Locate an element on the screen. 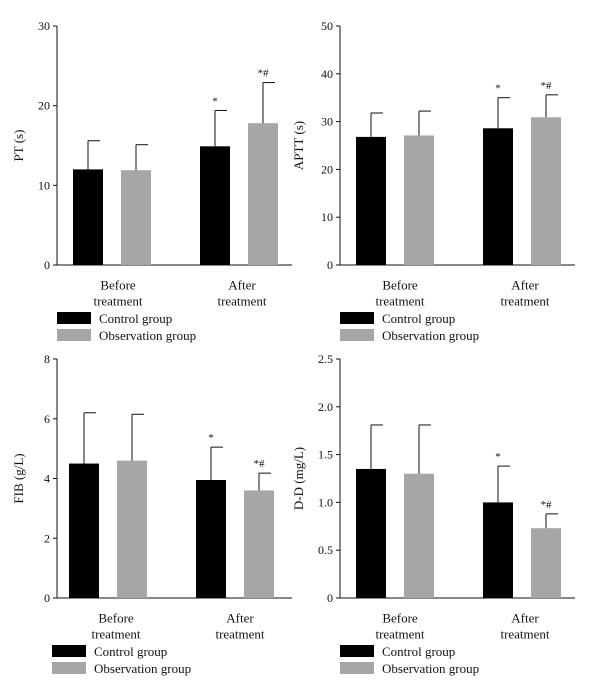 Image resolution: width=600 pixels, height=696 pixels. y-tick-label: 8 is located at coordinates (47, 359).